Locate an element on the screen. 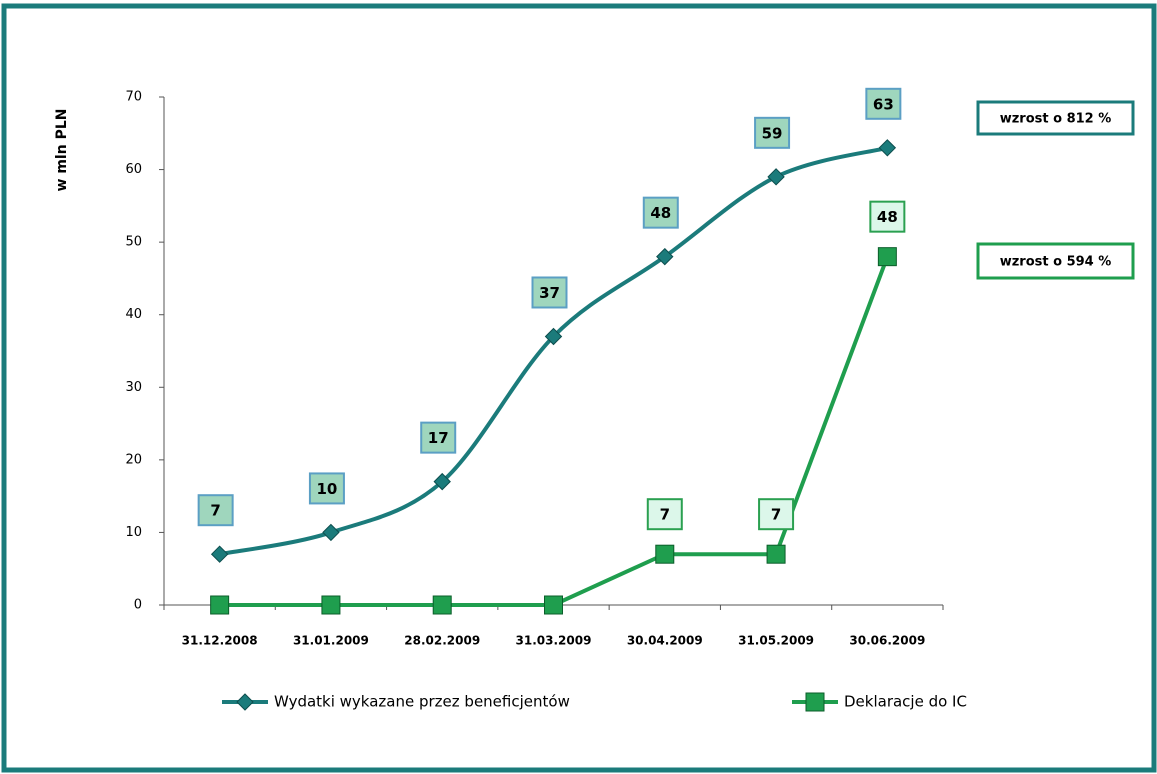  legend-label: Deklaracje do IC is located at coordinates (905, 702).